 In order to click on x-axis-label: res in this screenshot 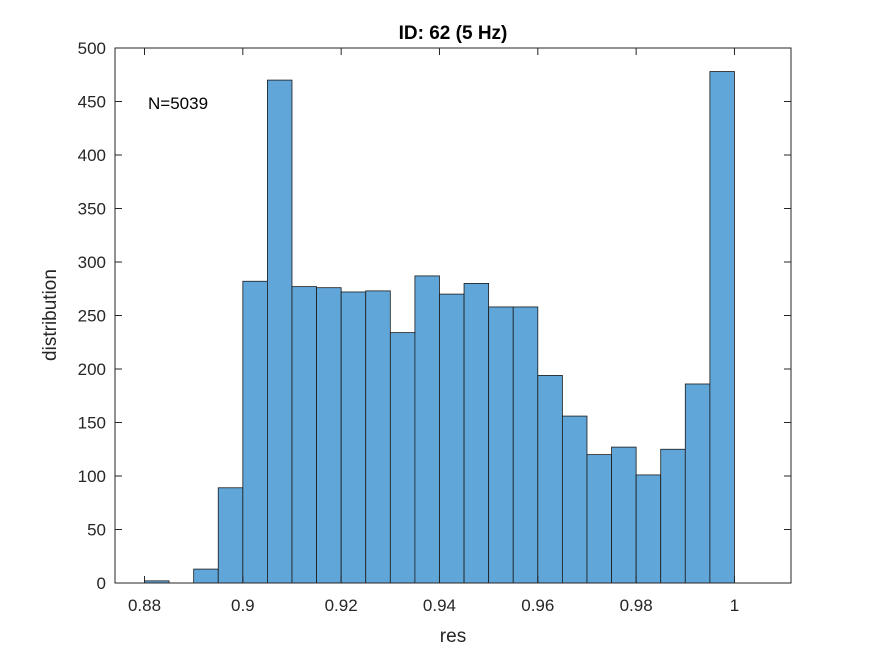, I will do `click(453, 636)`.